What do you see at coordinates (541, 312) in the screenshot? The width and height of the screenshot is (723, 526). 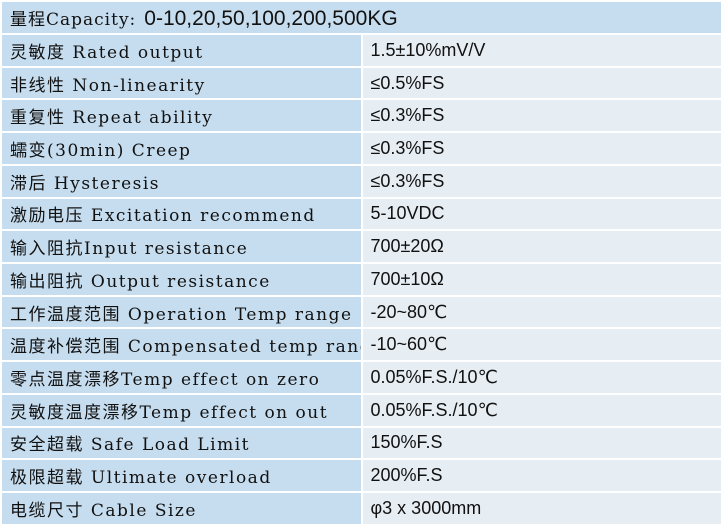 I see `parameter-value: -20~80℃` at bounding box center [541, 312].